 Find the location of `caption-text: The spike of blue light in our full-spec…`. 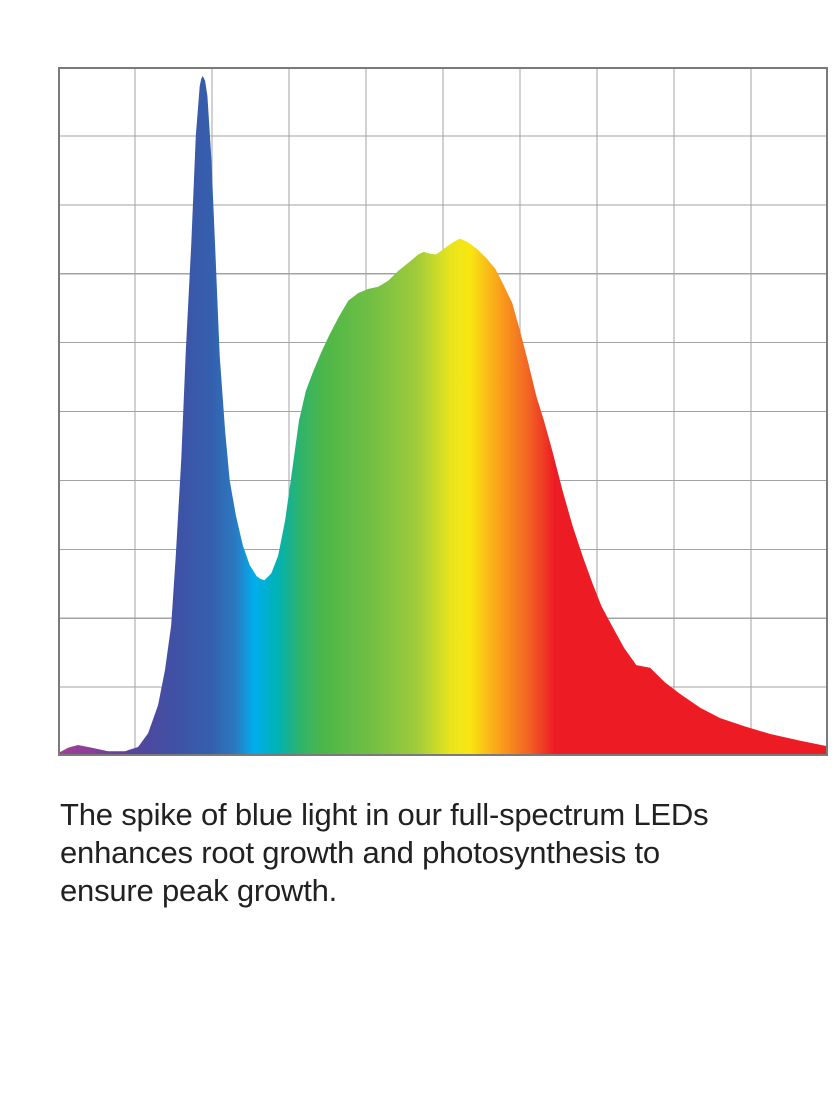

caption-text: The spike of blue light in our full-spec… is located at coordinates (384, 852).